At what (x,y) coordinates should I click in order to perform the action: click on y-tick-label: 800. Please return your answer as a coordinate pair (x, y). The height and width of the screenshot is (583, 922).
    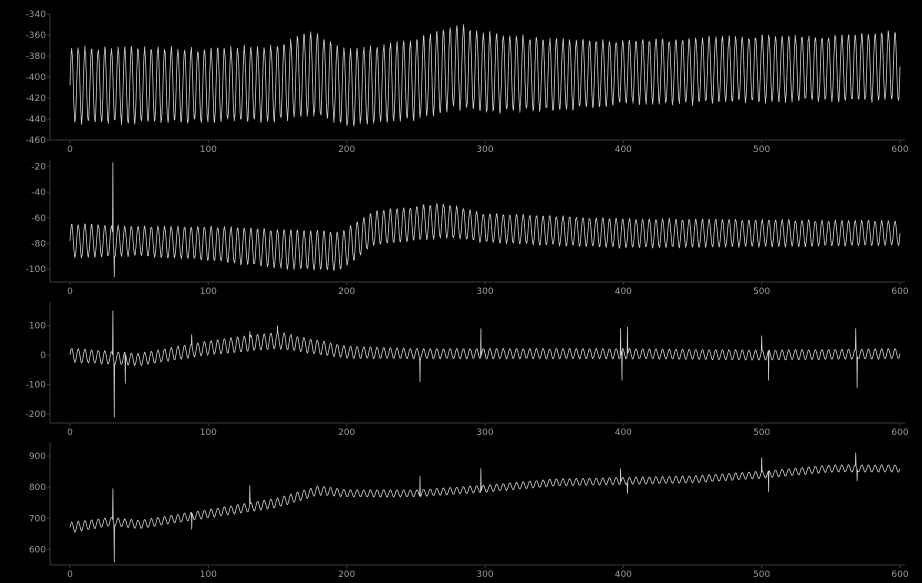
    Looking at the image, I should click on (37, 488).